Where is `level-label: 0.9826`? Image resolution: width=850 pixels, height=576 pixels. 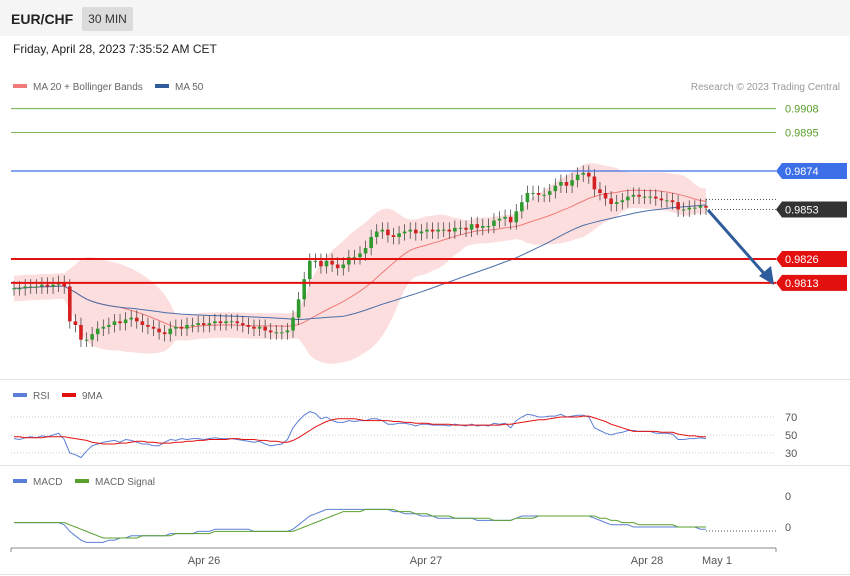
level-label: 0.9826 is located at coordinates (802, 260).